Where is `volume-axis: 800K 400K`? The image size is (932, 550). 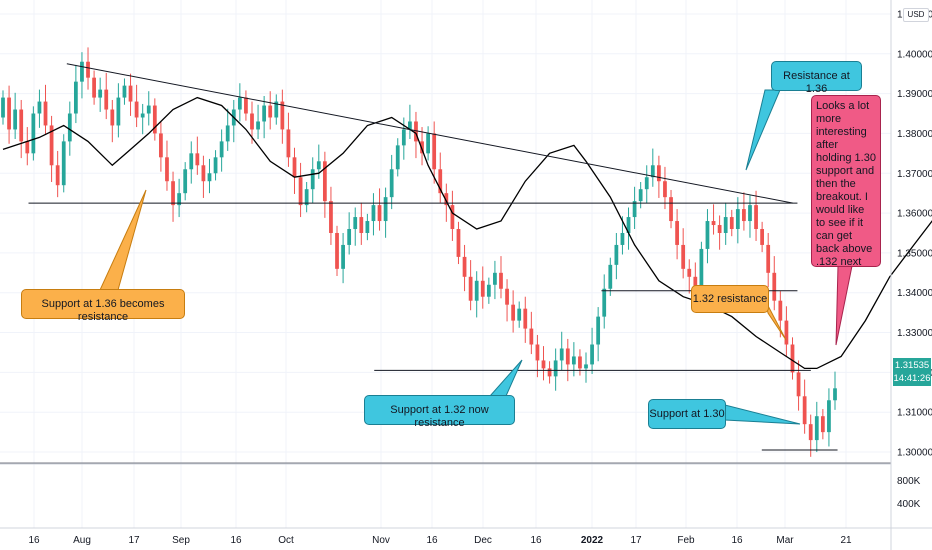
volume-axis: 800K 400K is located at coordinates (909, 493).